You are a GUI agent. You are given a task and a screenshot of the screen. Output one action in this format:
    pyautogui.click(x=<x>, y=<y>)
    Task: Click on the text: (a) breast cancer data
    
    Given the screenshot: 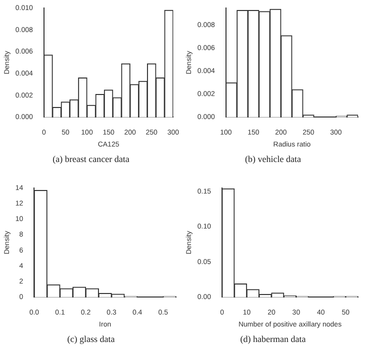 What is the action you would take?
    pyautogui.click(x=91, y=159)
    